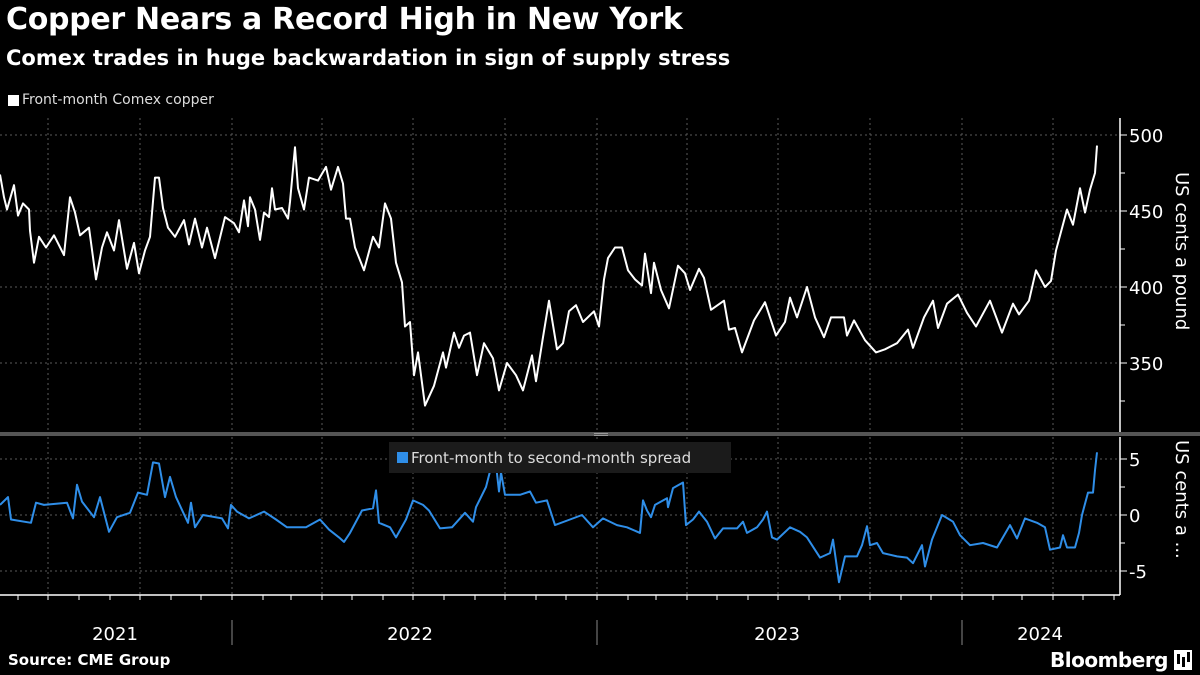 The image size is (1200, 675). Describe the element at coordinates (1146, 288) in the screenshot. I see `y-tick-label-top: 400` at that location.